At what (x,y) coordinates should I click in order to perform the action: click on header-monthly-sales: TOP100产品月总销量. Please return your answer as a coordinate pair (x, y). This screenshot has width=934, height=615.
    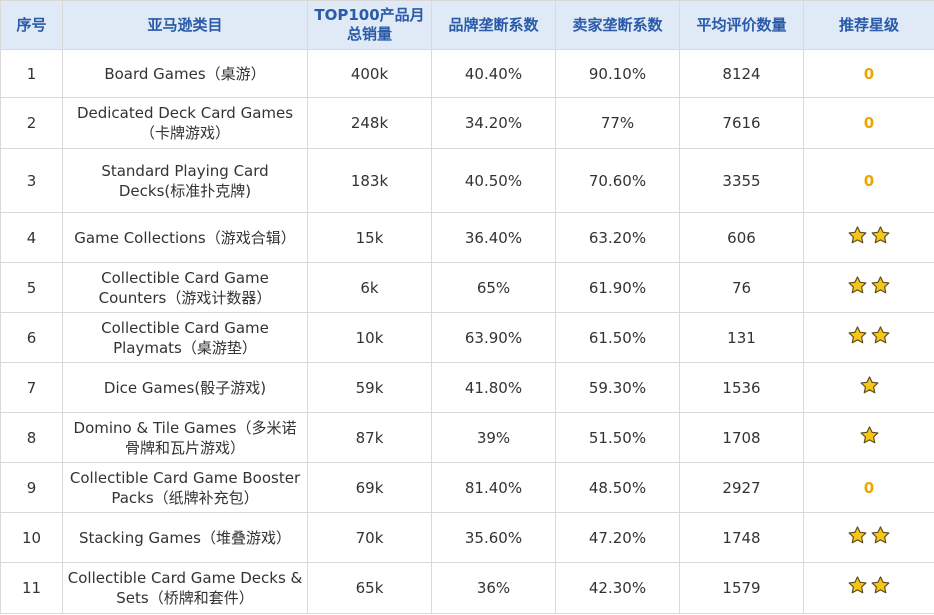
    Looking at the image, I should click on (369, 25).